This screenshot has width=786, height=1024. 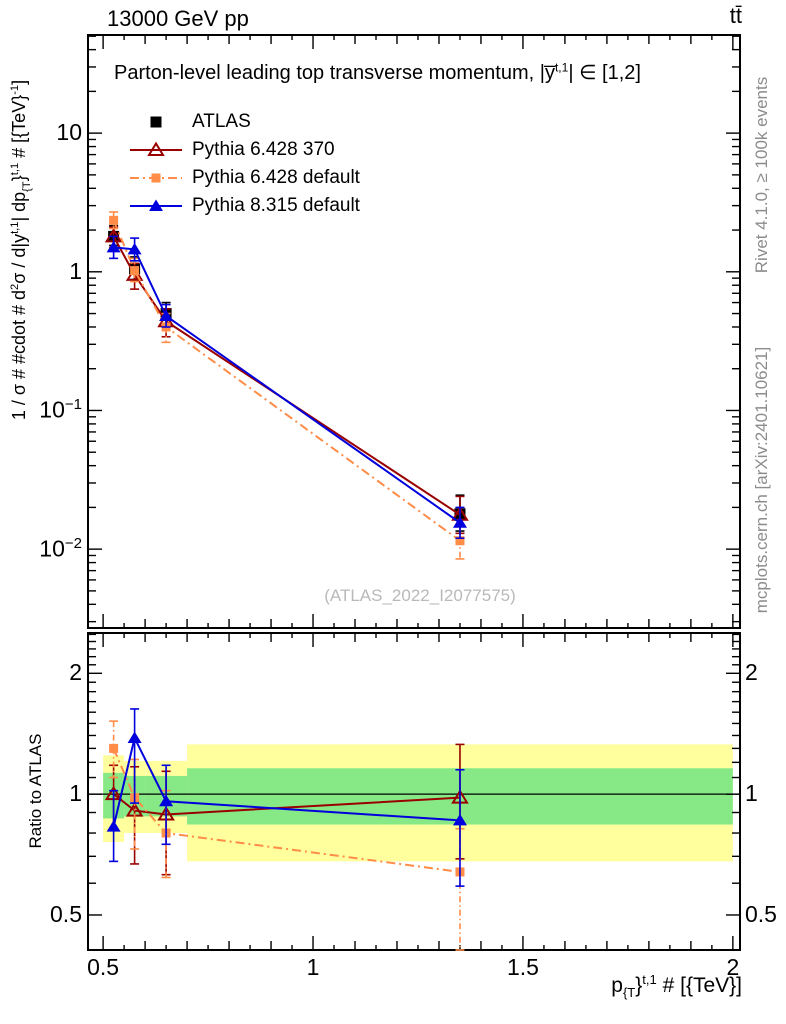 What do you see at coordinates (263, 149) in the screenshot?
I see `legend-label: Pythia 6.428 370` at bounding box center [263, 149].